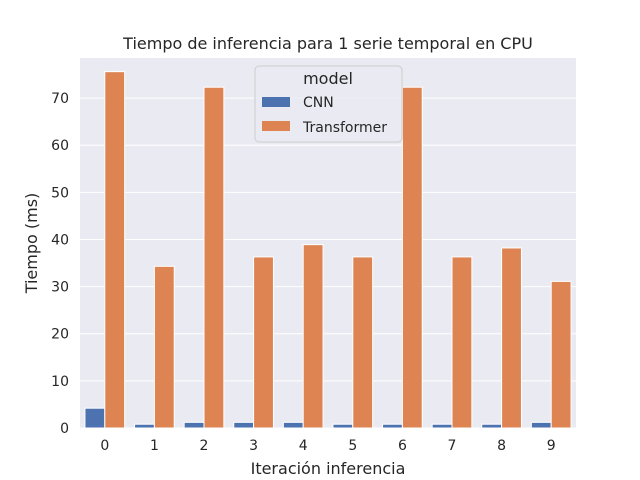 The height and width of the screenshot is (480, 640). I want to click on legend-label-cnn: CNN, so click(318, 103).